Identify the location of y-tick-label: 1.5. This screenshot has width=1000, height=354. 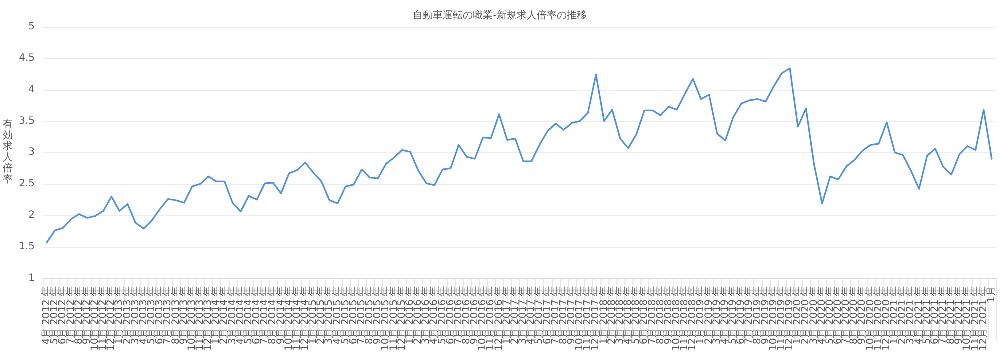
(27, 247).